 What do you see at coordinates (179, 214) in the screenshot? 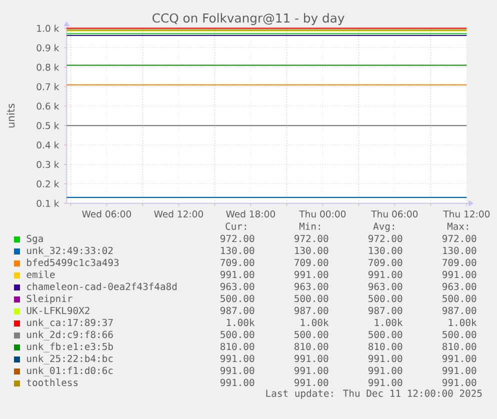
I see `x-tick-label: Wed 12:00` at bounding box center [179, 214].